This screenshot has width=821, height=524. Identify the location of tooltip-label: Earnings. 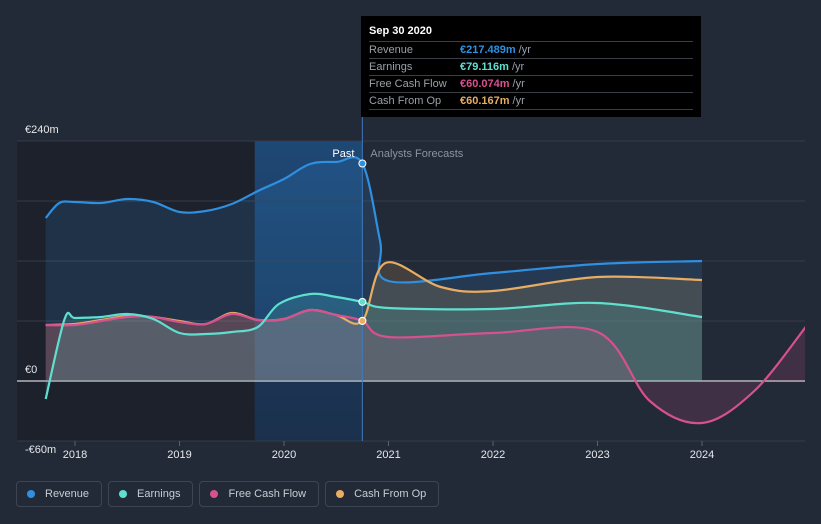
(391, 67).